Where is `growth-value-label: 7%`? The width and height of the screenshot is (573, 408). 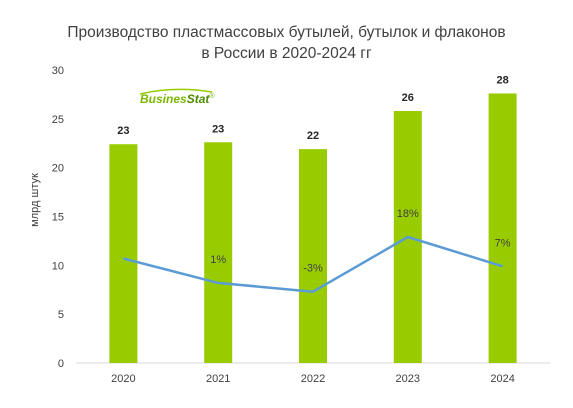 growth-value-label: 7% is located at coordinates (503, 243).